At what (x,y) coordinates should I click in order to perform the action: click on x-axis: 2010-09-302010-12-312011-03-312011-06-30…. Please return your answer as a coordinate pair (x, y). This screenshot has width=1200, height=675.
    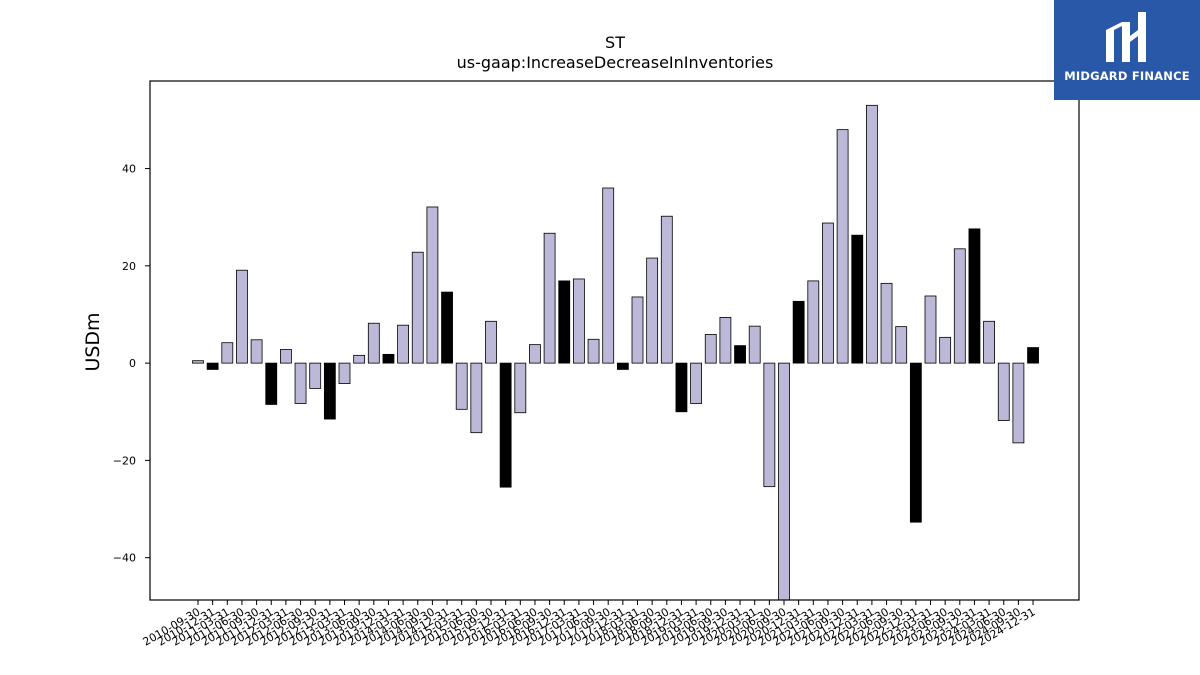
    Looking at the image, I should click on (589, 624).